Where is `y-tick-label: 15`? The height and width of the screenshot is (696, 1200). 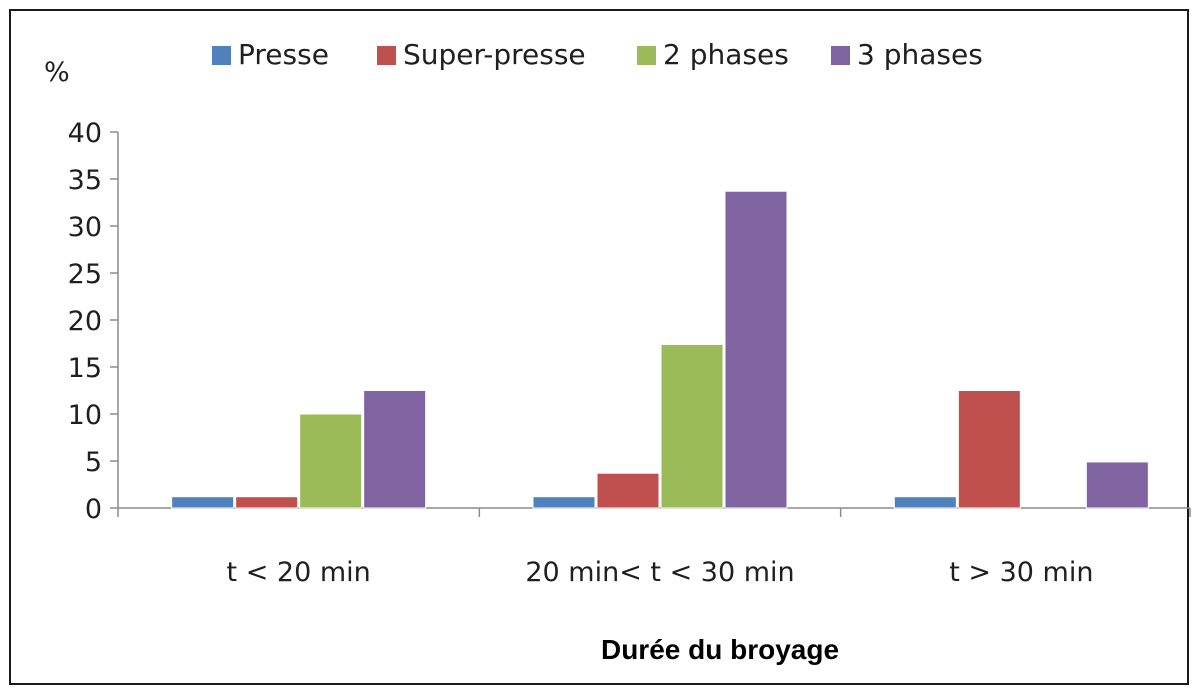 y-tick-label: 15 is located at coordinates (85, 368).